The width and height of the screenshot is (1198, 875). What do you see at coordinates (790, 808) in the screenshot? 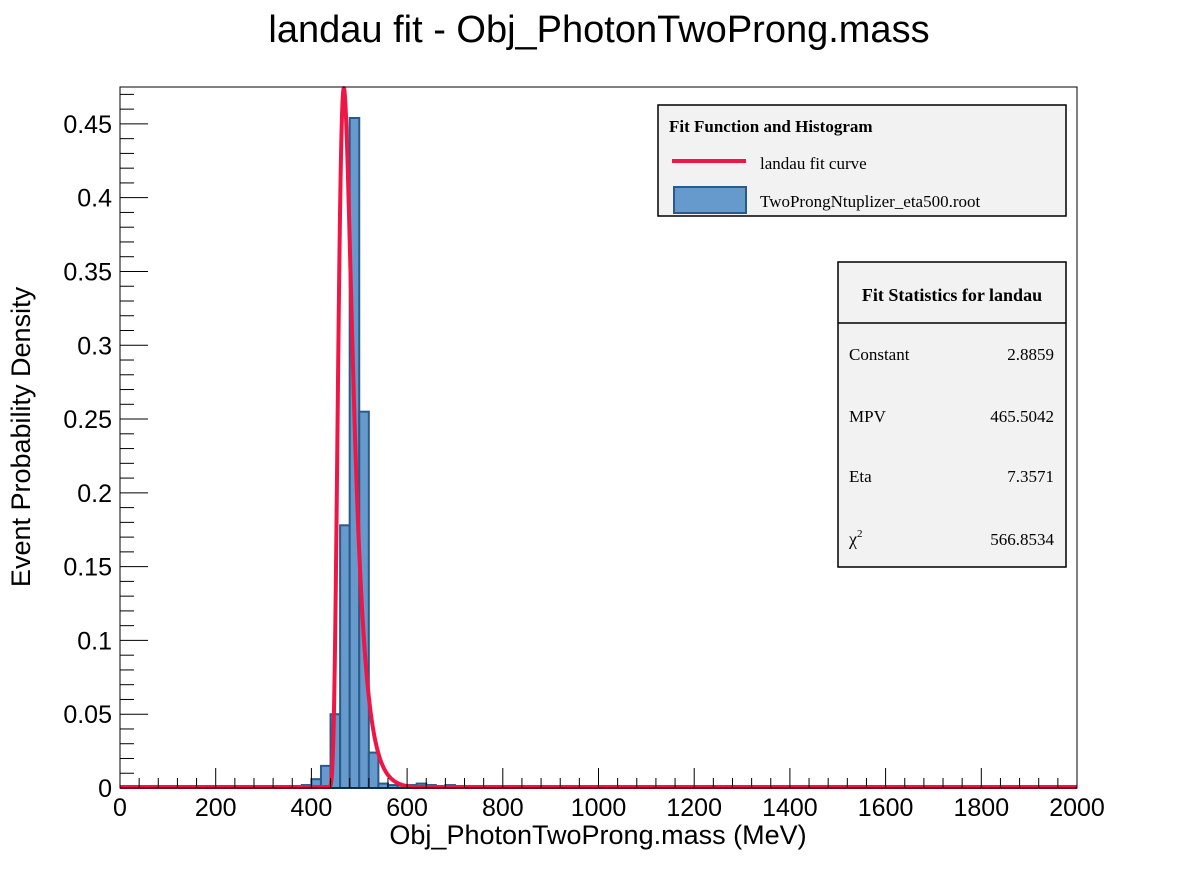
I see `x-tick-label: 1400` at bounding box center [790, 808].